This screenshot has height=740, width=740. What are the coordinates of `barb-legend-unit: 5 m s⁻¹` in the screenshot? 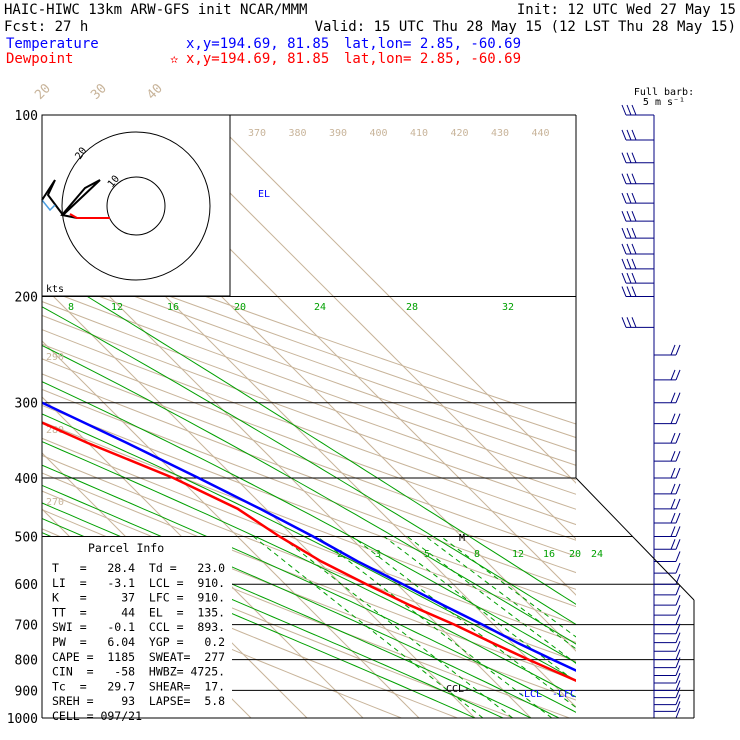 It's located at (664, 102).